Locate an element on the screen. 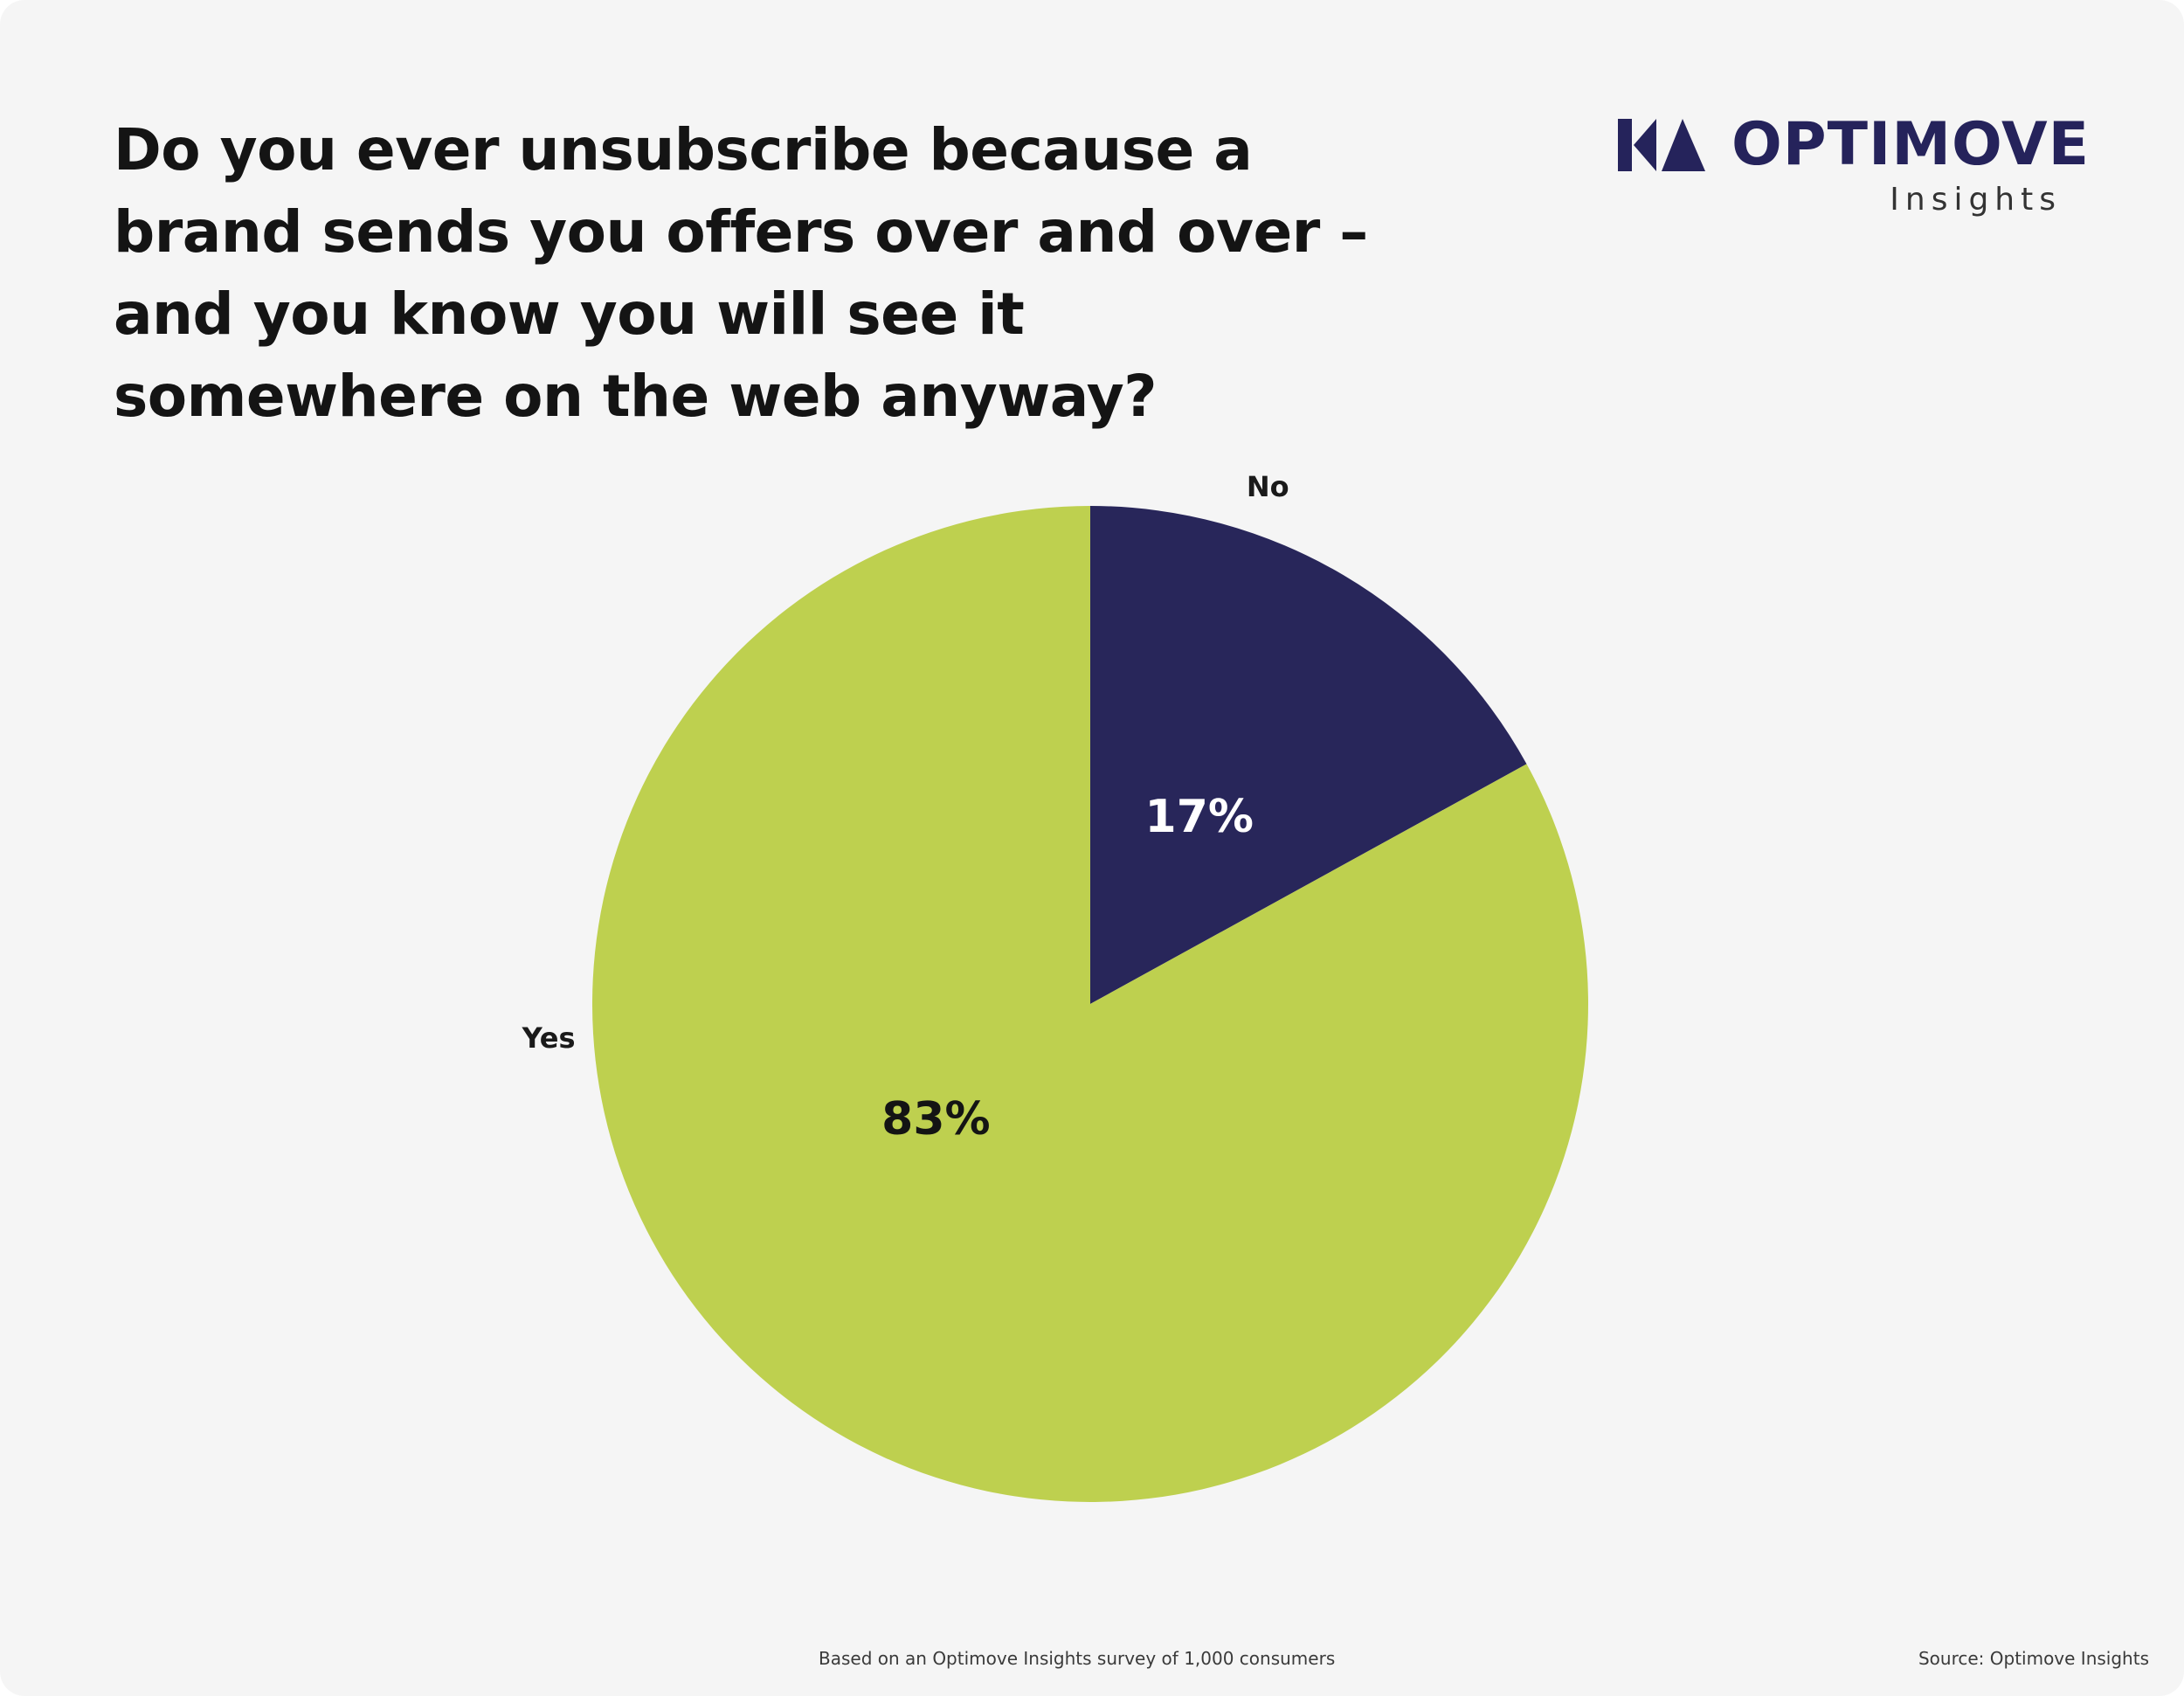 This screenshot has width=2184, height=1696. slice-category-label-no: No is located at coordinates (1268, 487).